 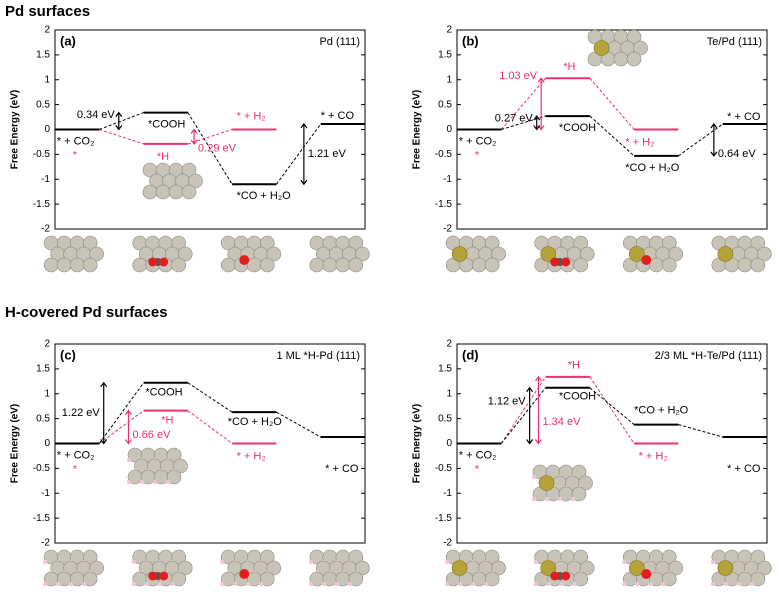 I want to click on energy-label: 1.22 eV, so click(x=81, y=413).